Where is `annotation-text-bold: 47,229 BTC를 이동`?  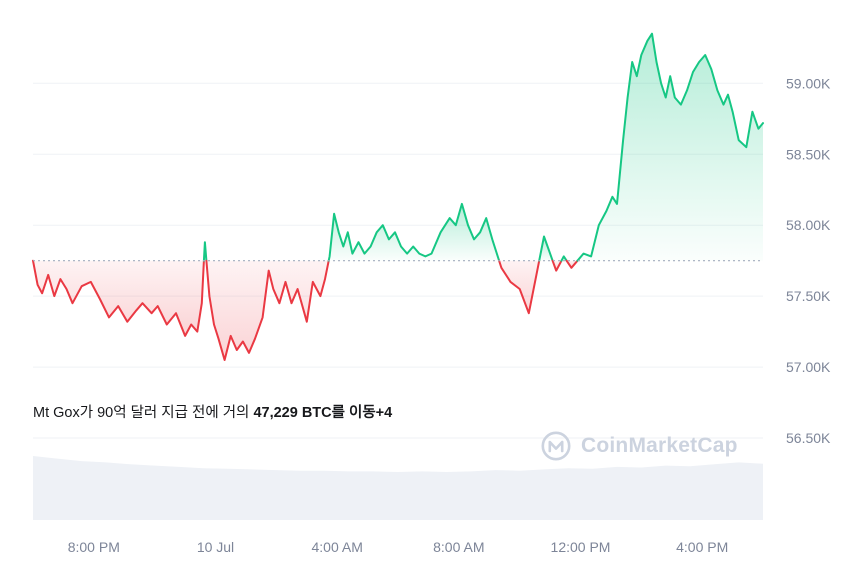 annotation-text-bold: 47,229 BTC를 이동 is located at coordinates (314, 413).